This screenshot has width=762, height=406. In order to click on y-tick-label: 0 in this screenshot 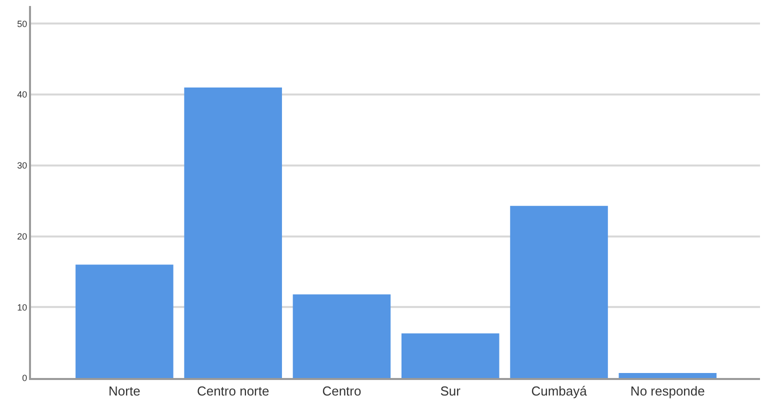, I will do `click(25, 378)`.